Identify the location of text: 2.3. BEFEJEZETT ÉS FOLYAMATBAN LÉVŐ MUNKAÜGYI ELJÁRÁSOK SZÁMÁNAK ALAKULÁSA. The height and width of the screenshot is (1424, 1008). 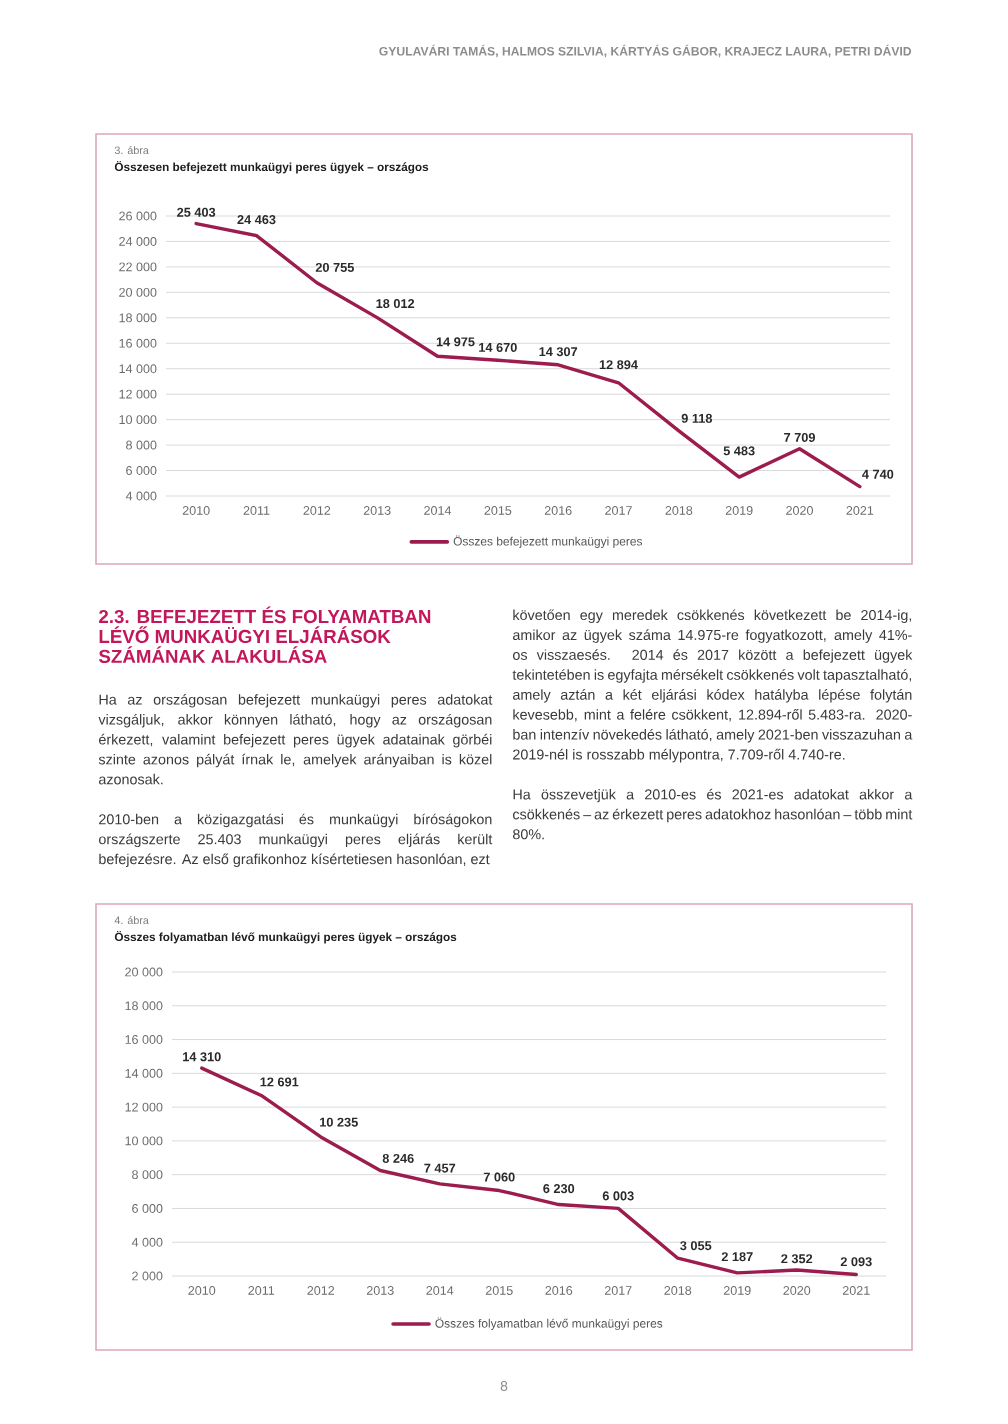
(264, 635).